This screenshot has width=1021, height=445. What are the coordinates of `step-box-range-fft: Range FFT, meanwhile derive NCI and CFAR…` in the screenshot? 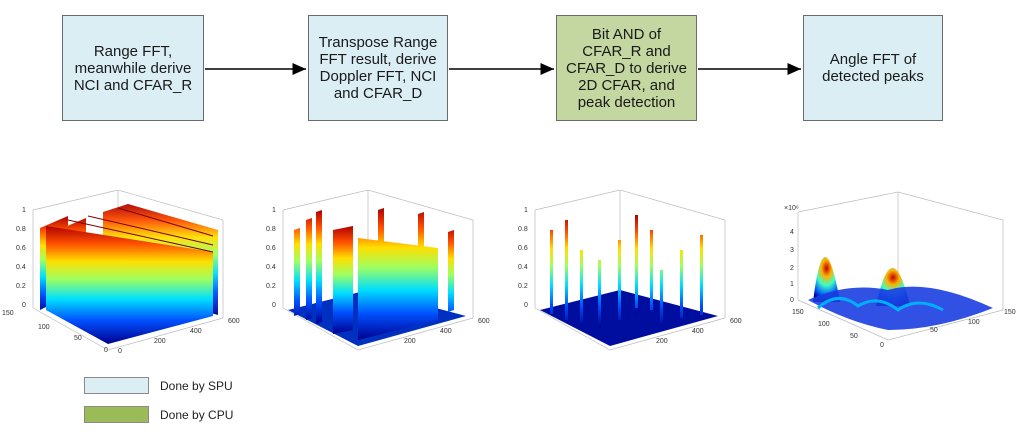 It's located at (133, 68).